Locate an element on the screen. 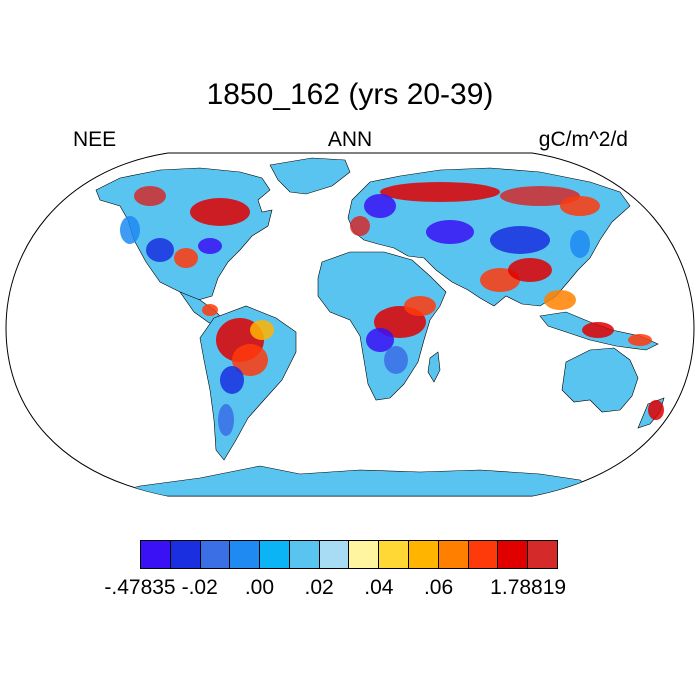 The width and height of the screenshot is (700, 700). units-label: gC/m^2/d is located at coordinates (583, 139).